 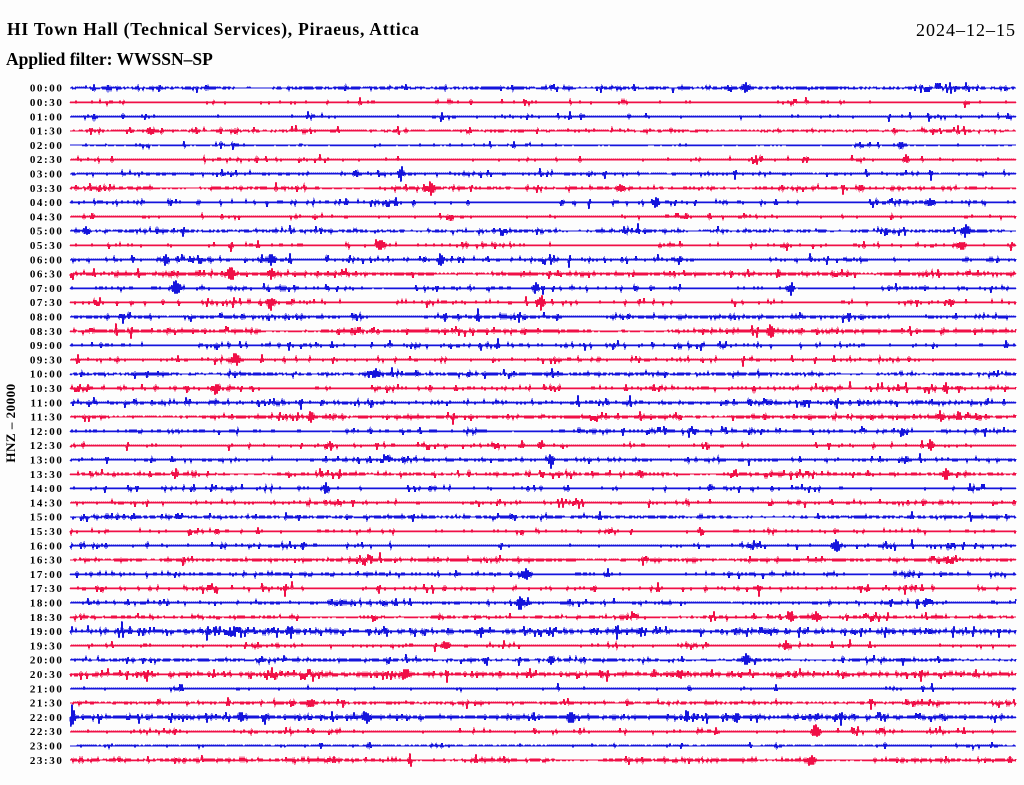 What do you see at coordinates (47, 675) in the screenshot?
I see `svg-text: 20:30` at bounding box center [47, 675].